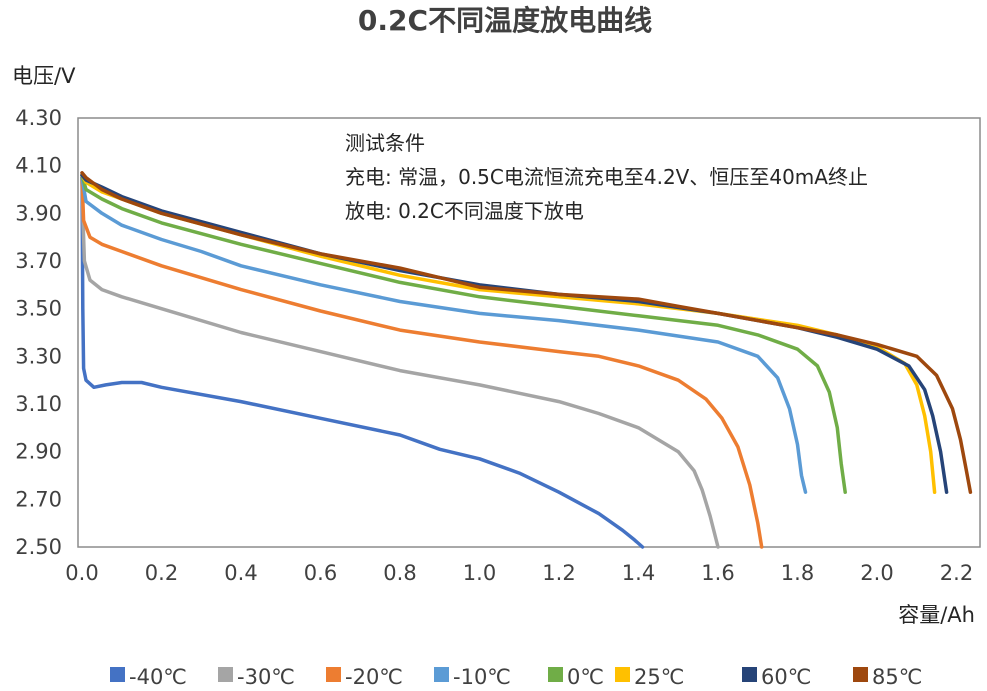 This screenshot has width=987, height=691. What do you see at coordinates (38, 213) in the screenshot?
I see `y-tick-label: 3.90` at bounding box center [38, 213].